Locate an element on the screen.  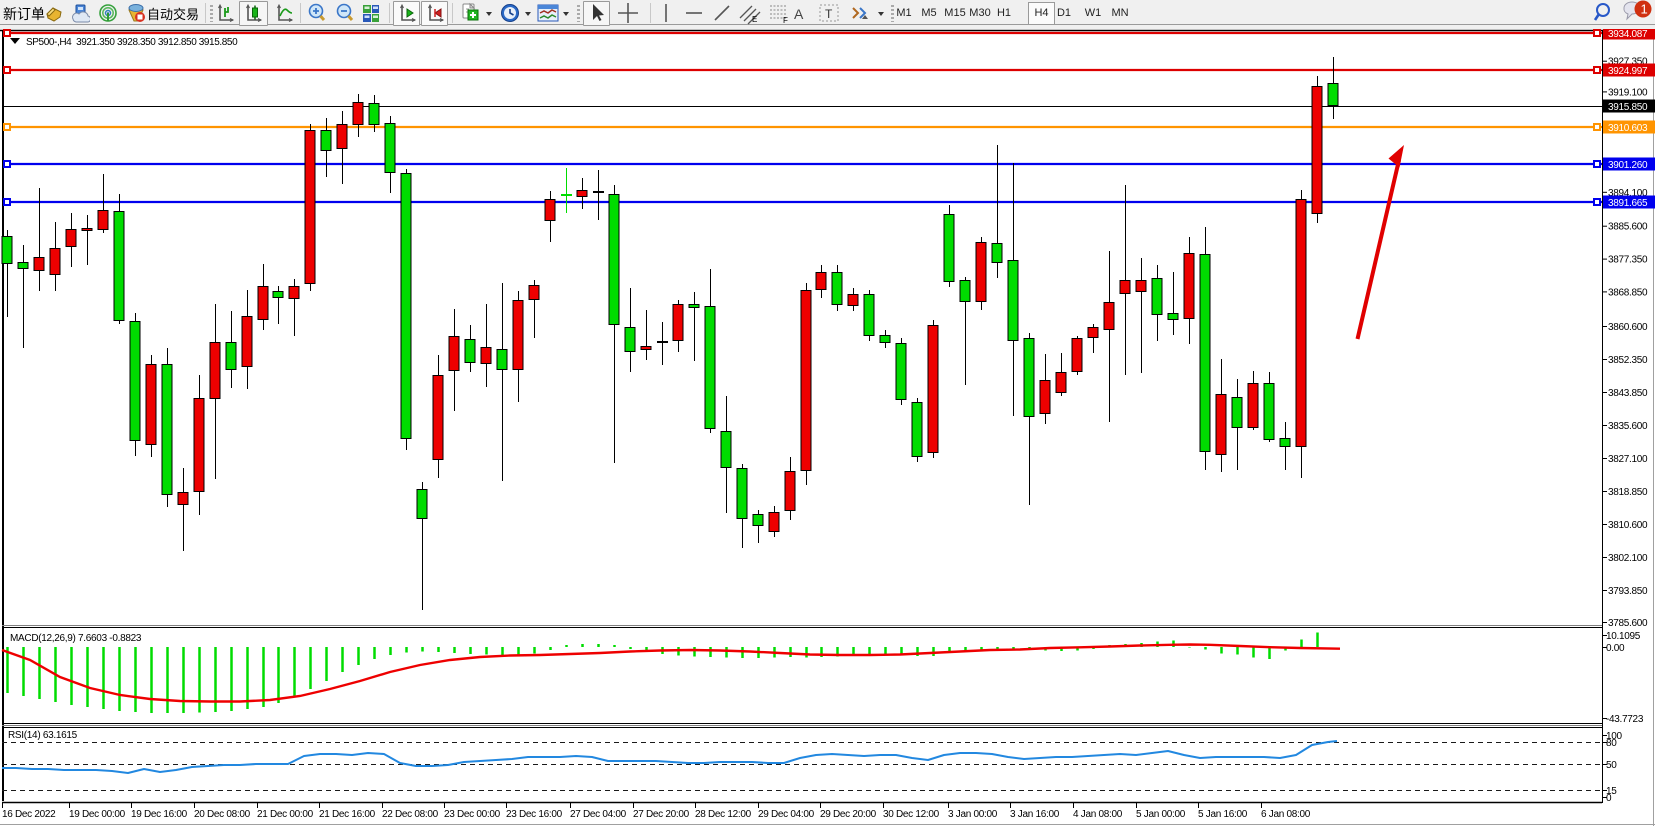
svg-text: 30 Dec 12:00 is located at coordinates (911, 814).